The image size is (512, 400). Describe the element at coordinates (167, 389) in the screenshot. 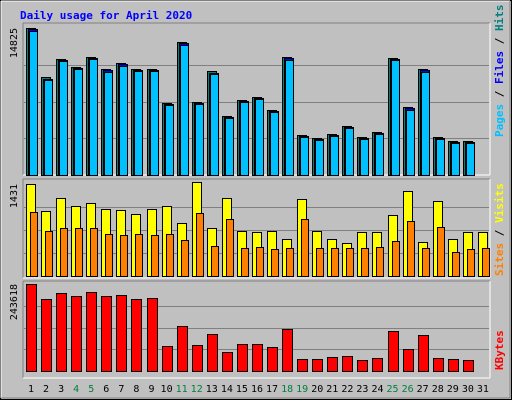

I see `x-tick-label: 10` at that location.